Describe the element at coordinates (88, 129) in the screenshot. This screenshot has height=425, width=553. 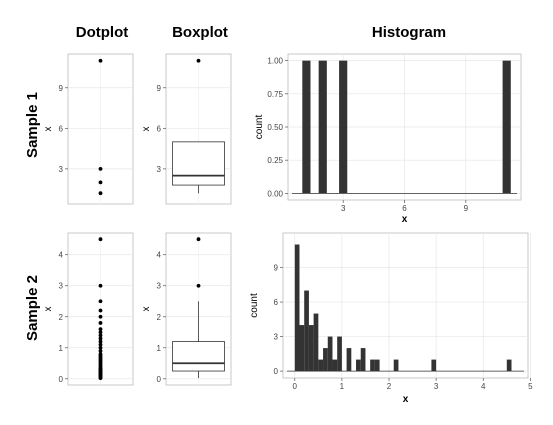
I see `panel-dotplot-sample-1: 3 6 9 x` at that location.